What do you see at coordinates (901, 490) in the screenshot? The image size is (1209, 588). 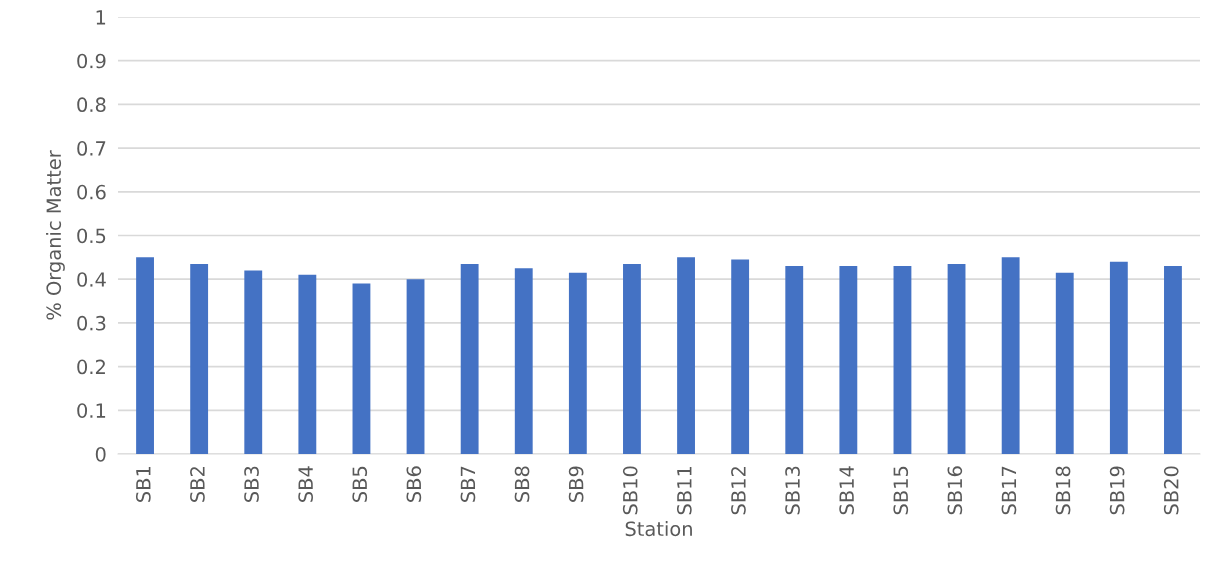 I see `x-tick-label: SB15` at bounding box center [901, 490].